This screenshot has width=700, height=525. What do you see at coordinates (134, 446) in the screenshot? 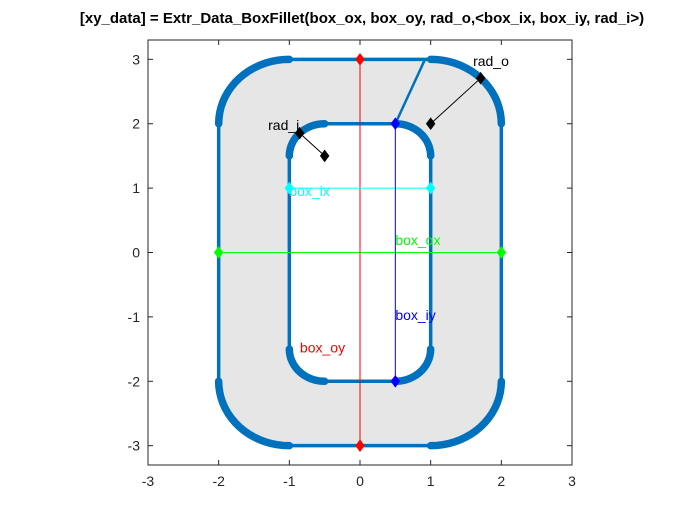
I see `y-tick-label: -3` at bounding box center [134, 446].